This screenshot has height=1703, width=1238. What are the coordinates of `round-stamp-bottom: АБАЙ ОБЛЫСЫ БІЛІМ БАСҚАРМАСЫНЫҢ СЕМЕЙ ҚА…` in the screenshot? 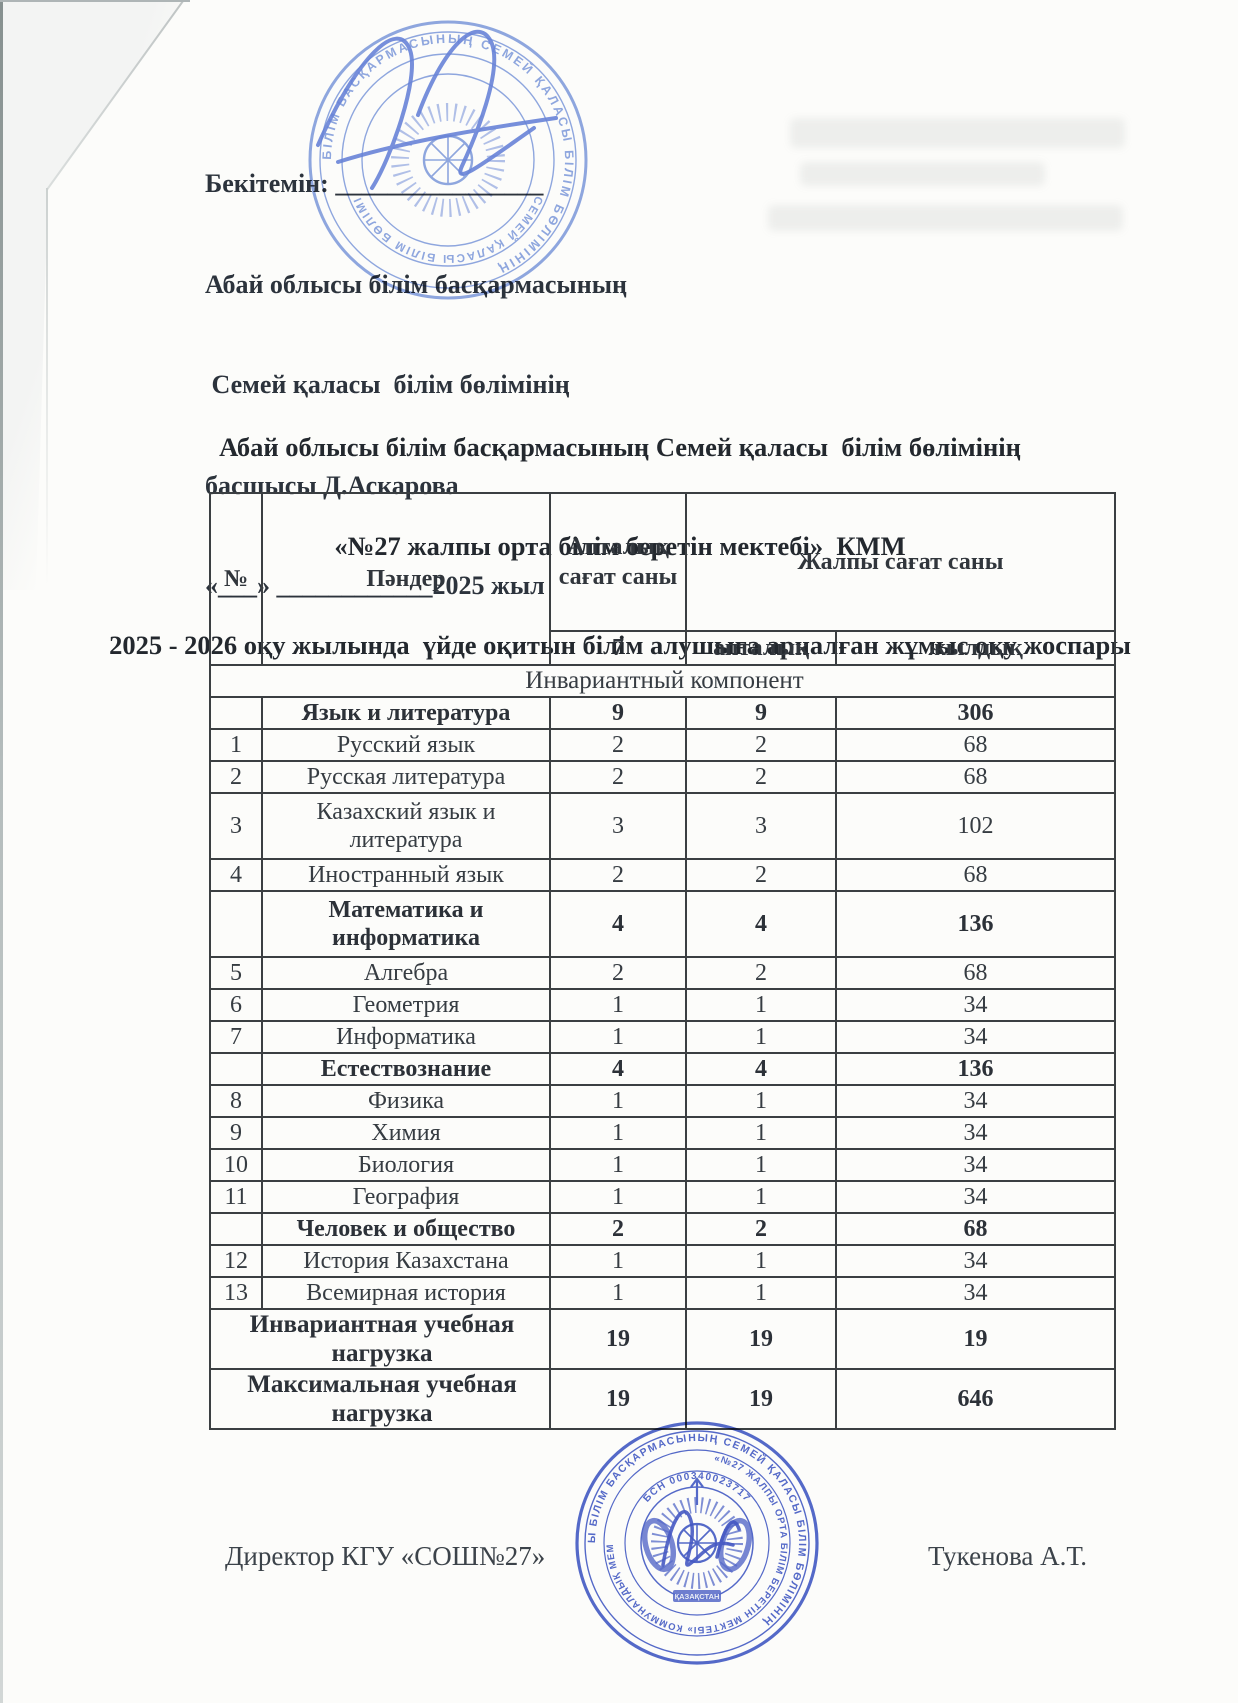 It's located at (693, 1539).